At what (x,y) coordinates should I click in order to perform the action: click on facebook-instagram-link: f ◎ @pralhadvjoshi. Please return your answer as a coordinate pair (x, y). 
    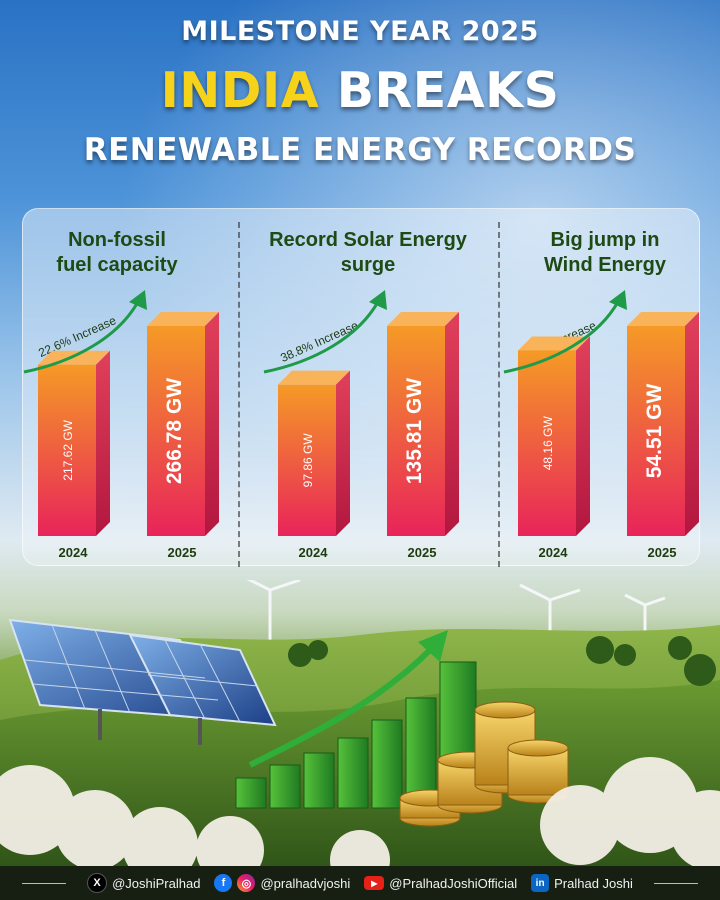
    Looking at the image, I should click on (282, 883).